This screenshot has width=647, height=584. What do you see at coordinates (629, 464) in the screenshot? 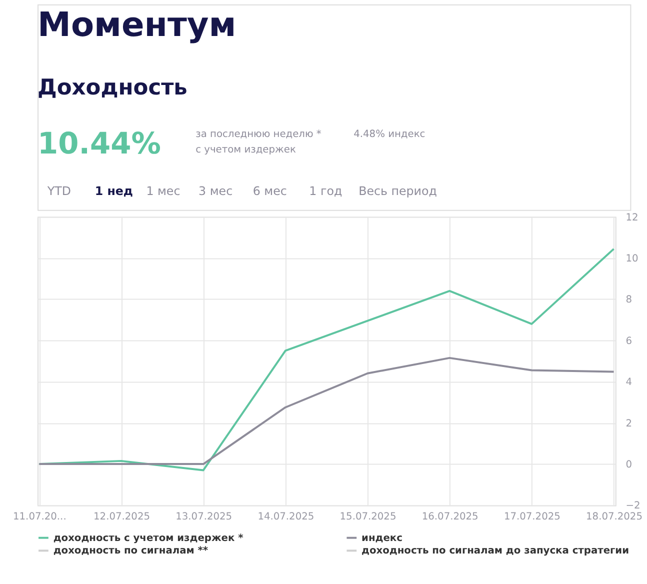
I see `y-tick-label: 0` at bounding box center [629, 464].